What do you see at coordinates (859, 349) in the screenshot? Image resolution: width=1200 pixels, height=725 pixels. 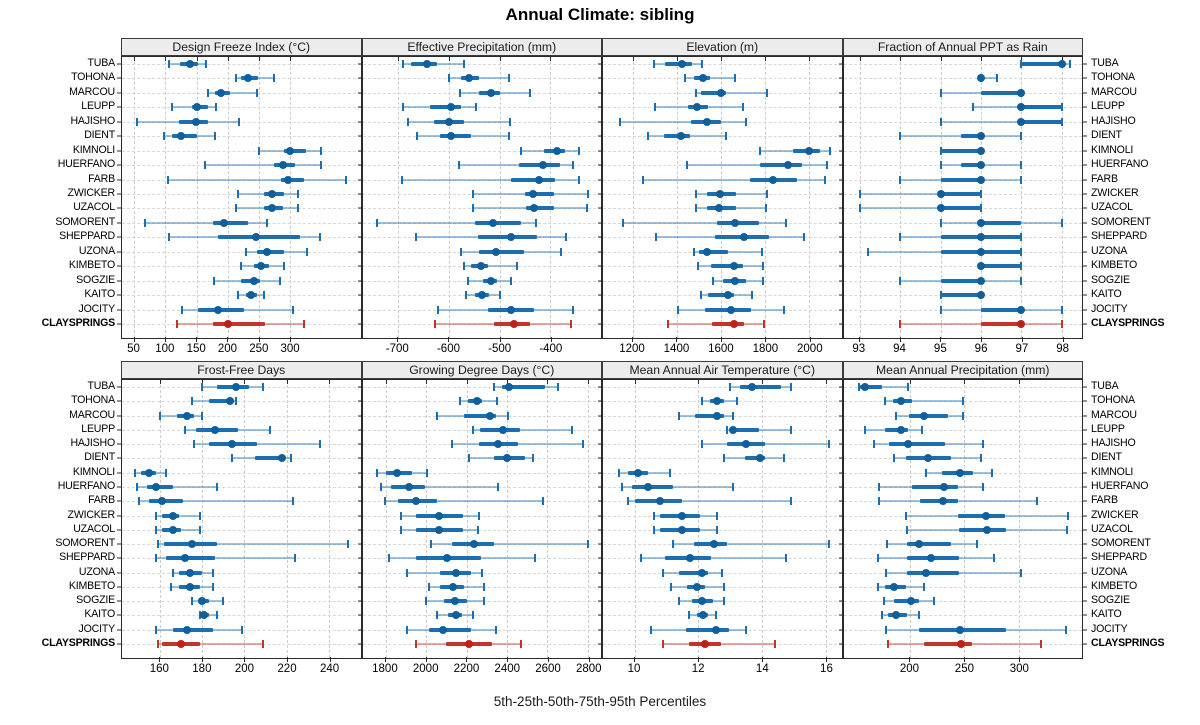 I see `axis-tick-label: 93` at bounding box center [859, 349].